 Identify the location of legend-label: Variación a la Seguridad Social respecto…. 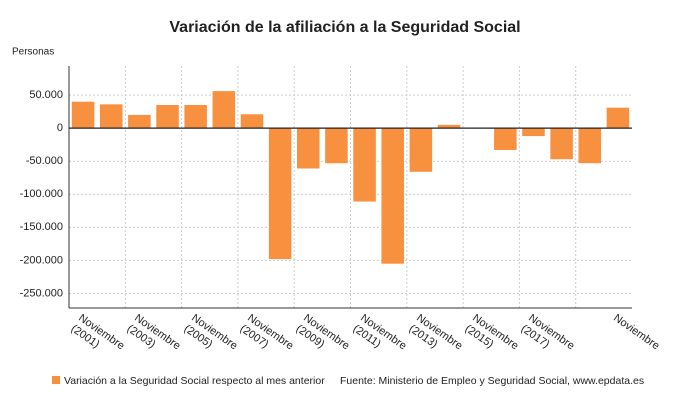
(194, 381).